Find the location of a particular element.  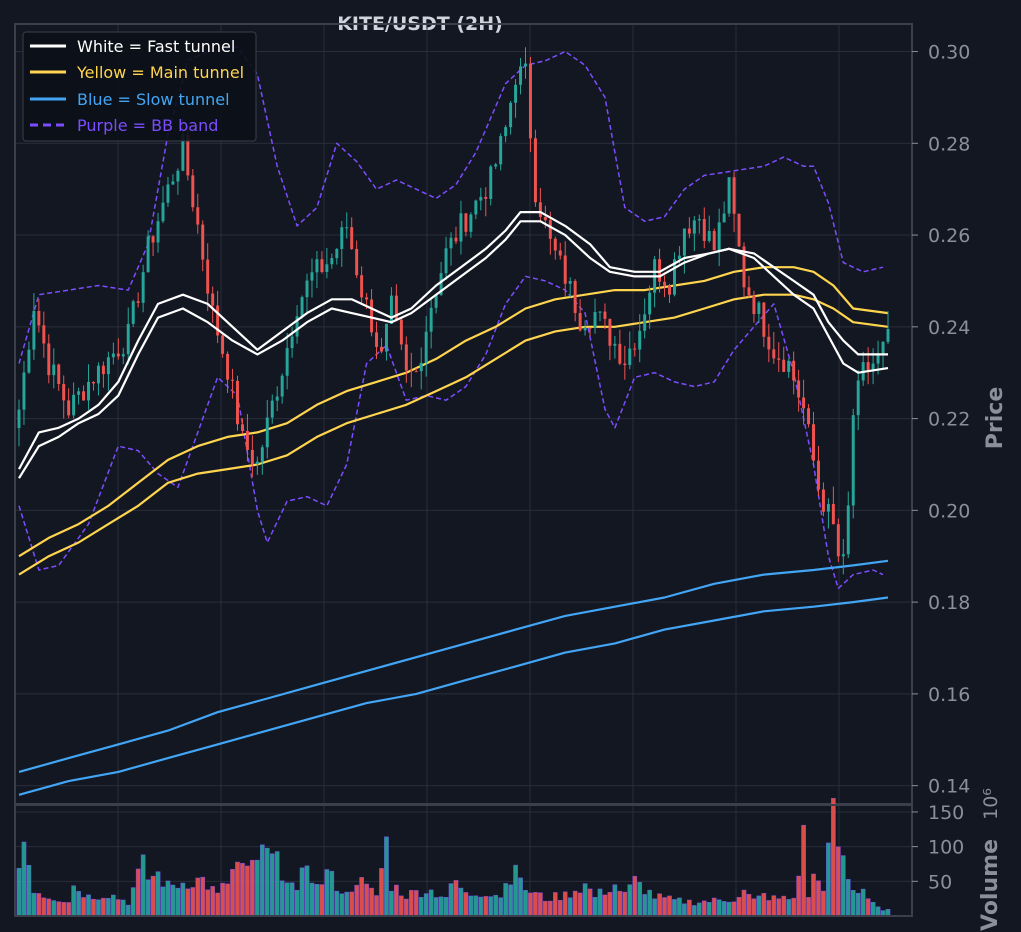

legend-box is located at coordinates (139, 86).